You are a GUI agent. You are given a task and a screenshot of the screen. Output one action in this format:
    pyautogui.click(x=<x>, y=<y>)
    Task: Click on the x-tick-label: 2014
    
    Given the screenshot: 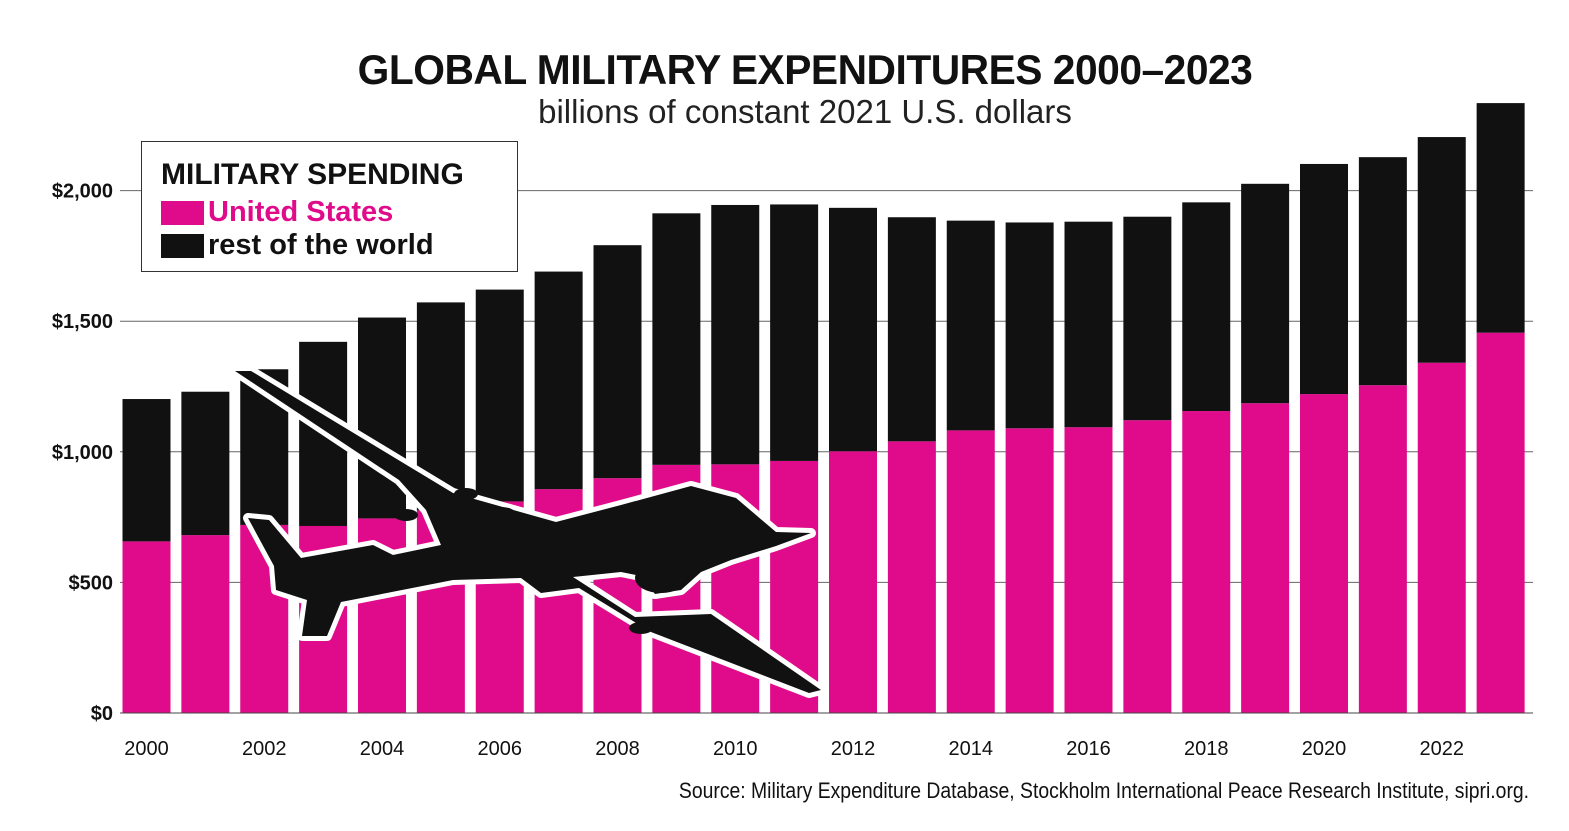 What is the action you would take?
    pyautogui.click(x=971, y=749)
    